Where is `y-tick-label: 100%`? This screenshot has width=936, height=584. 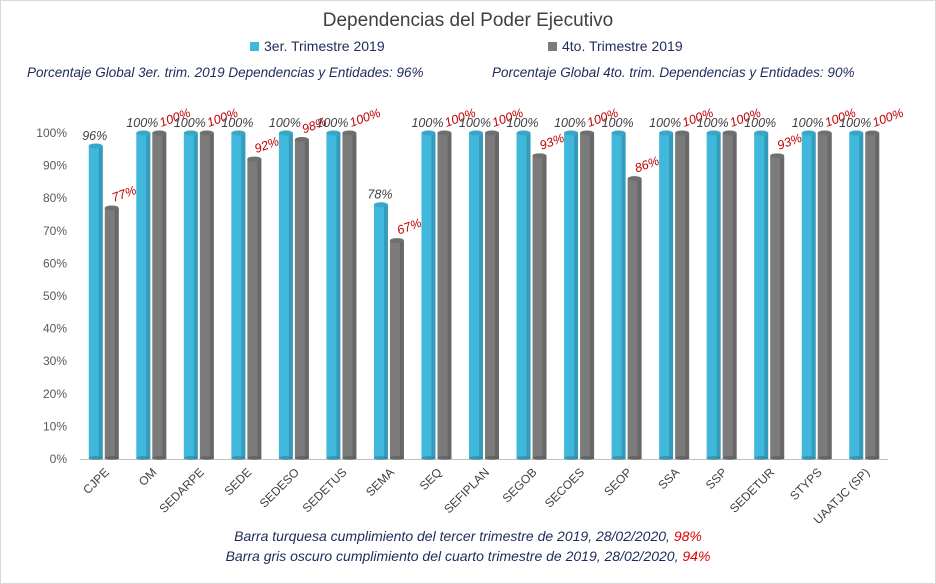
y-tick-label: 100% is located at coordinates (51, 133).